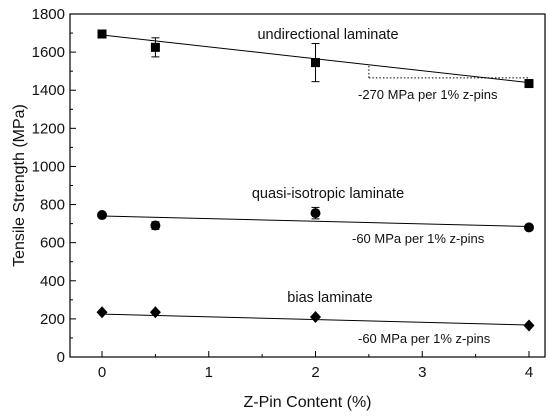 The width and height of the screenshot is (550, 416). I want to click on x-tick-label: 0, so click(102, 372).